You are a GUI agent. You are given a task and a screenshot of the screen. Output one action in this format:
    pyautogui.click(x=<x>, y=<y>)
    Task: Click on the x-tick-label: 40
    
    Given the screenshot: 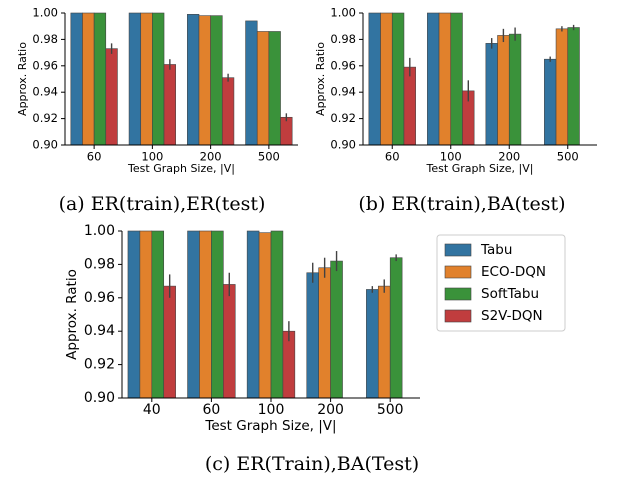 What is the action you would take?
    pyautogui.click(x=152, y=410)
    